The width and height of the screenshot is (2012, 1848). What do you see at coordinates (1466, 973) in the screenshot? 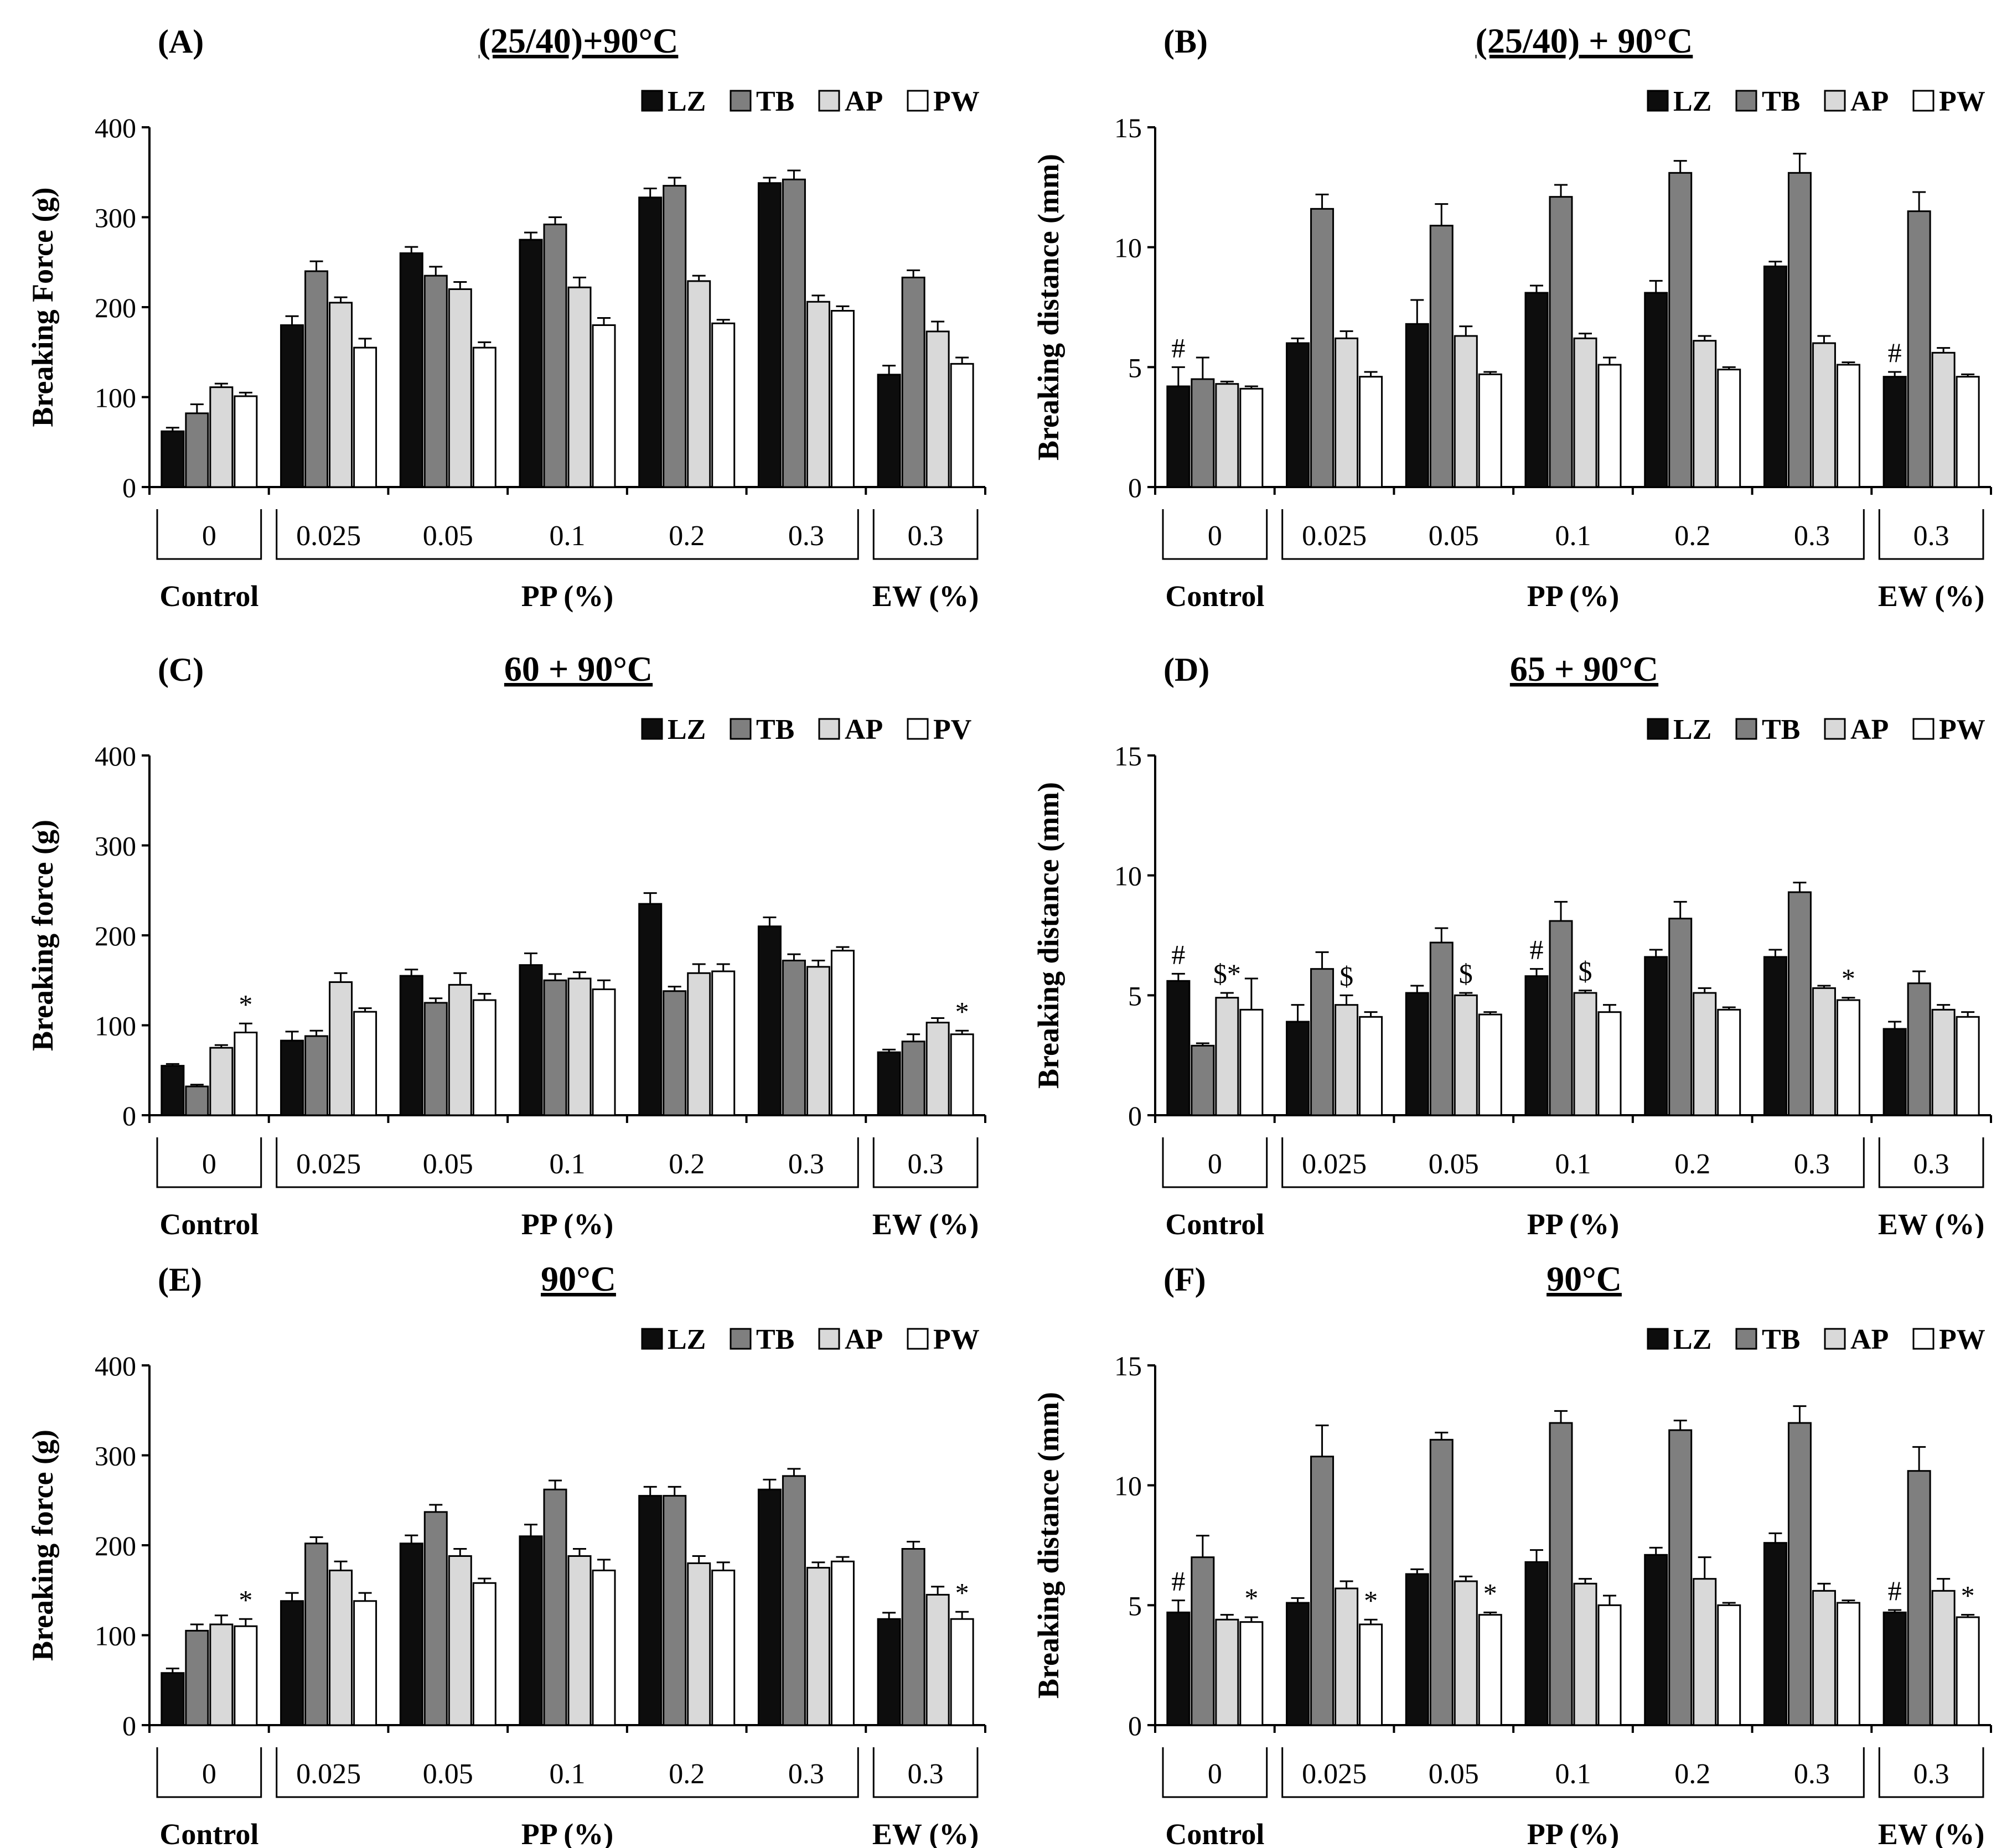
I see `significance-mark: $` at bounding box center [1466, 973].